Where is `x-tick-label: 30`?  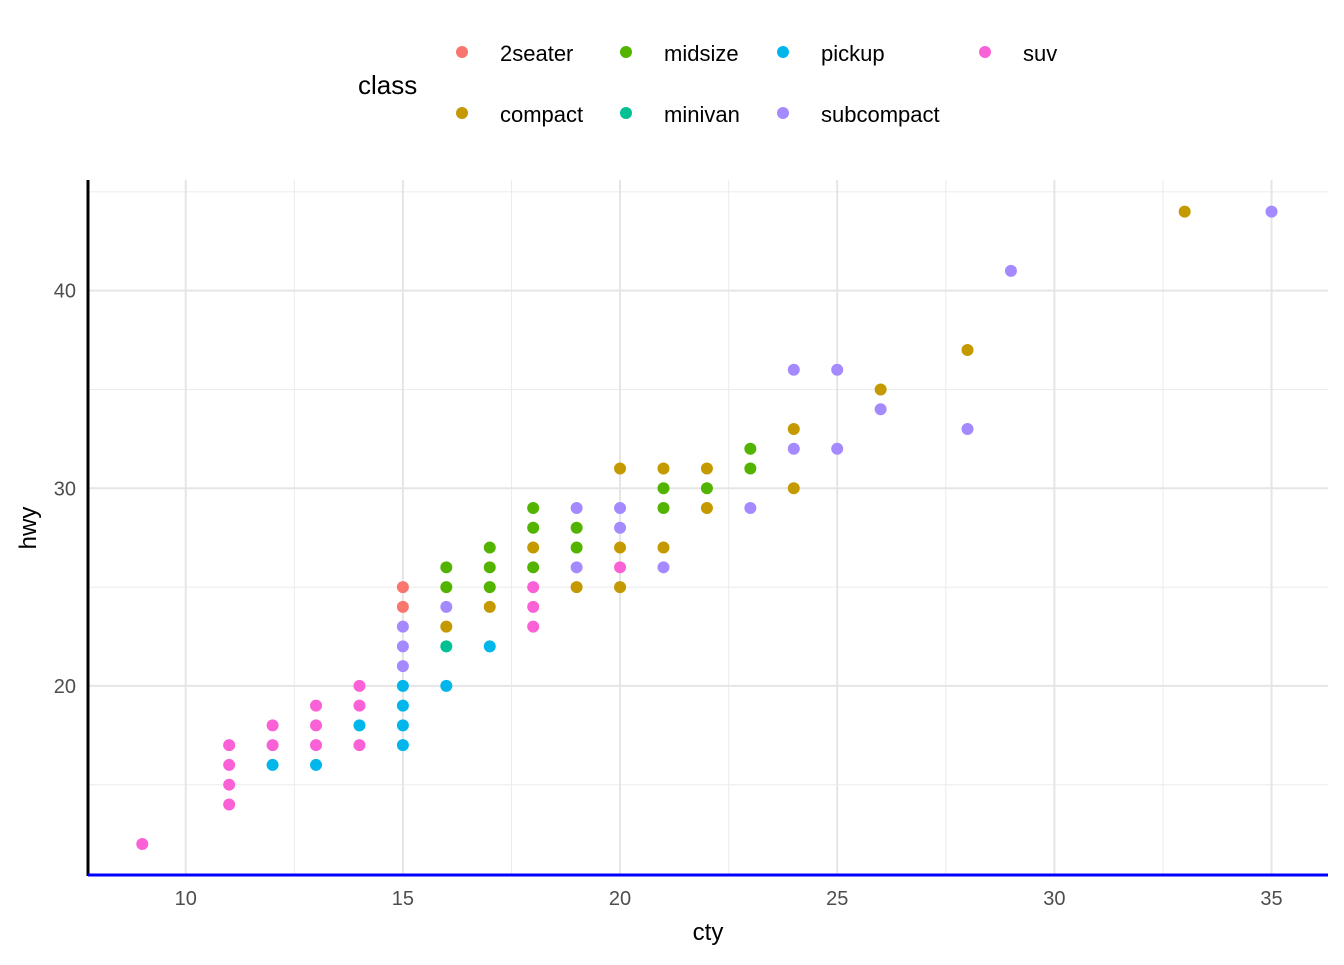 x-tick-label: 30 is located at coordinates (1054, 899).